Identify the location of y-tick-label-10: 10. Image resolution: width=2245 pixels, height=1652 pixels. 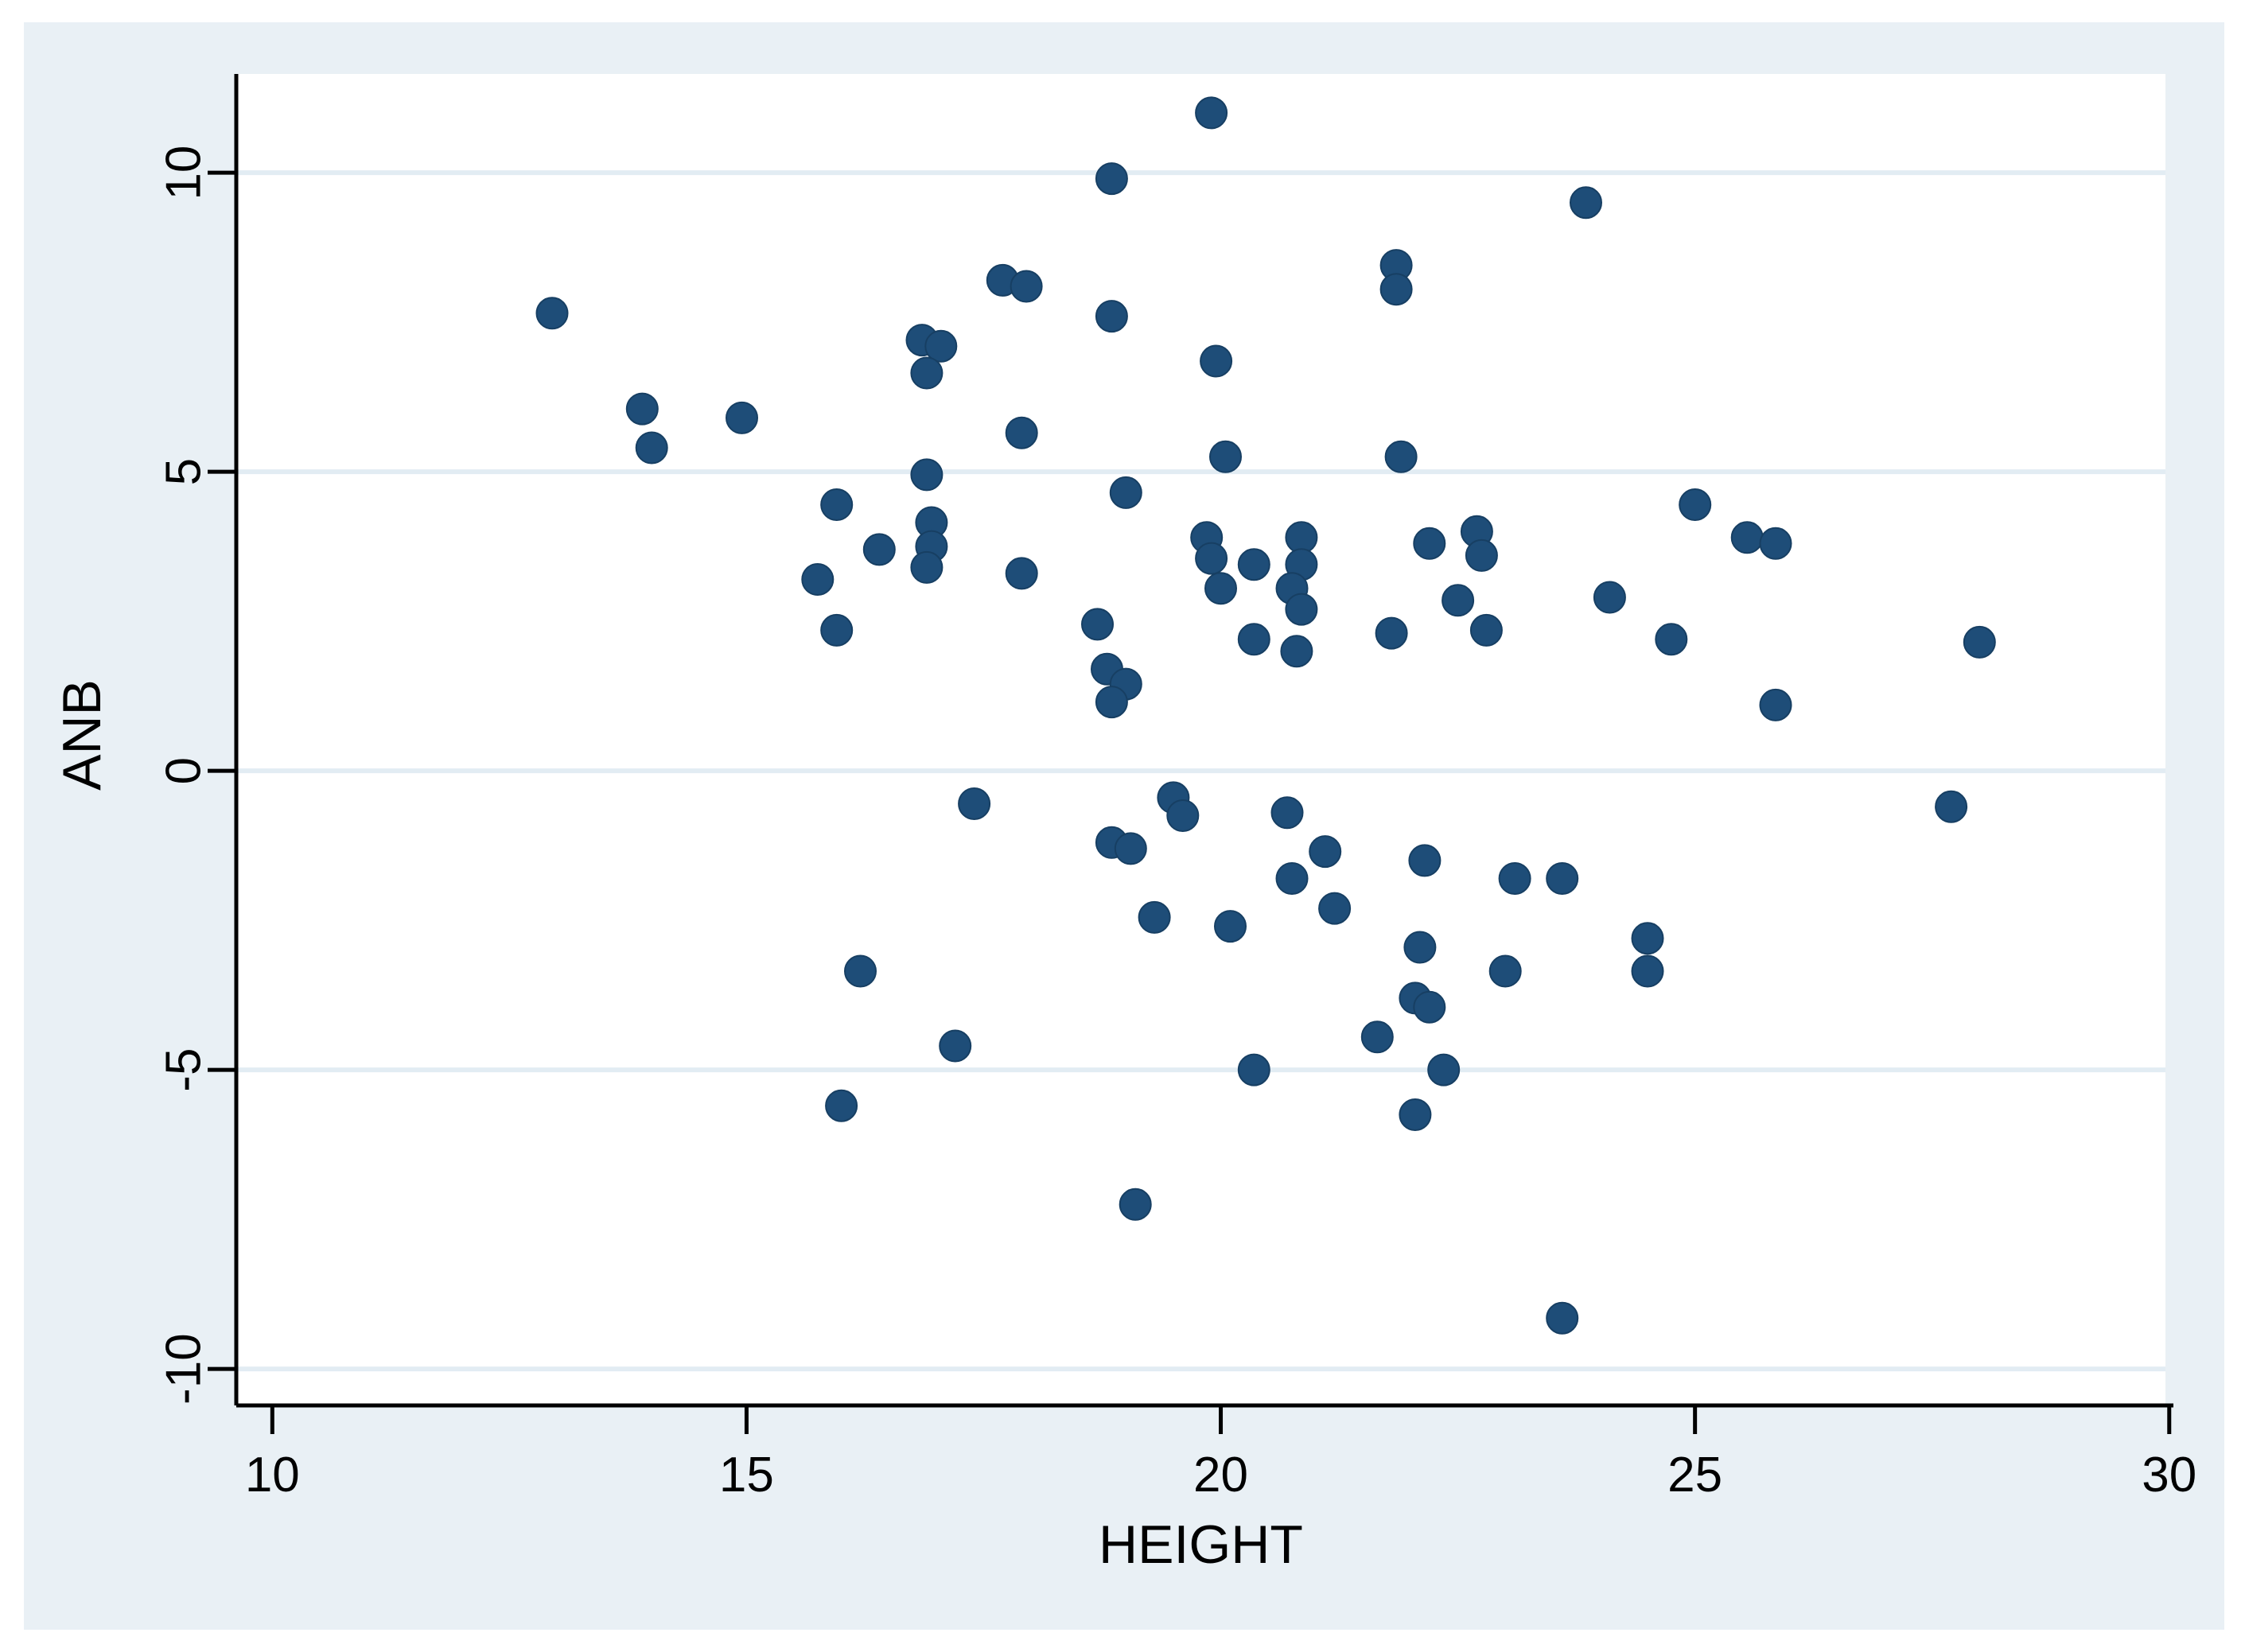
(183, 173).